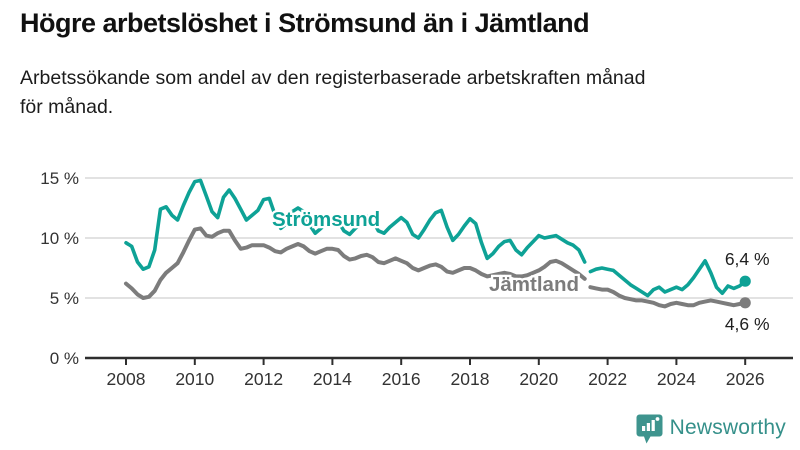 The height and width of the screenshot is (450, 800). I want to click on end-dot-strömsund, so click(745, 281).